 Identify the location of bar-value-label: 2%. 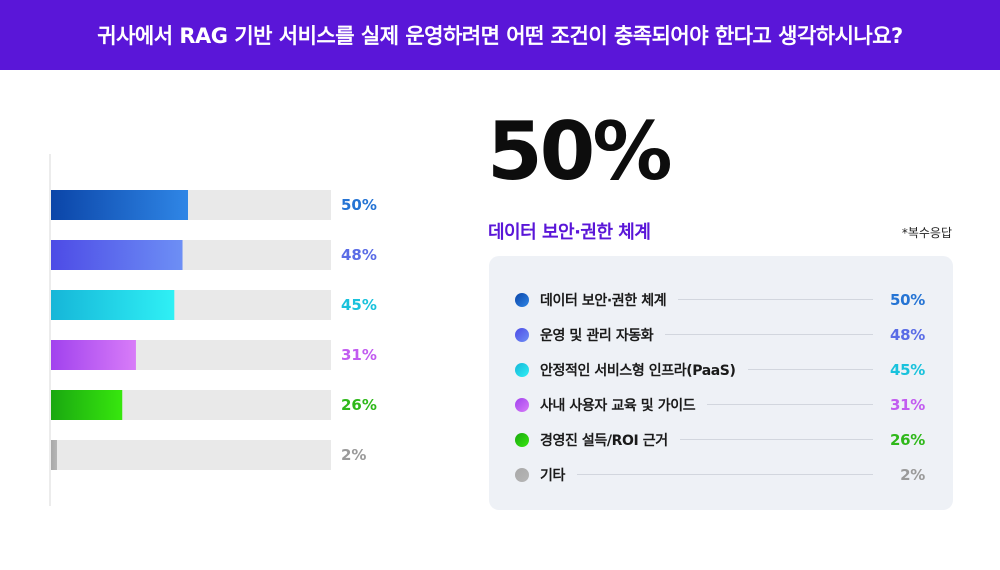
(353, 455).